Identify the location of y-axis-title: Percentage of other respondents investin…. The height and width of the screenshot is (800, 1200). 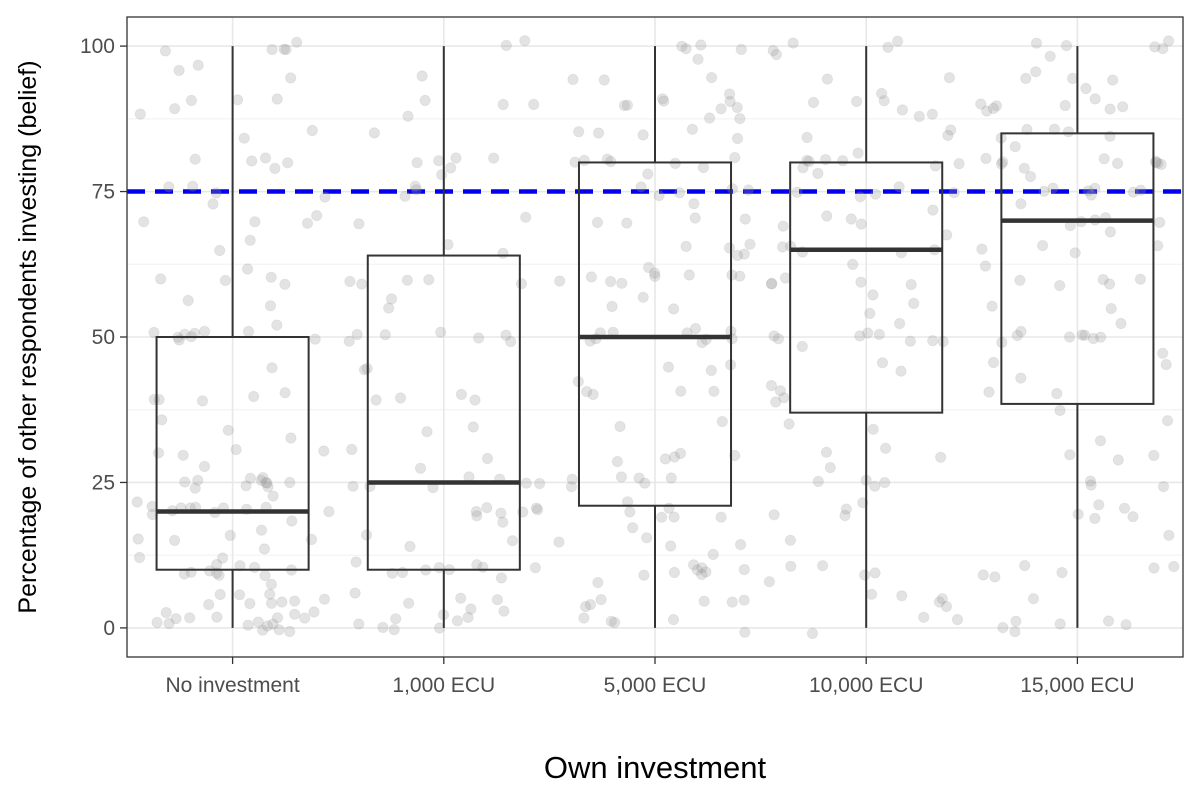
(28, 336).